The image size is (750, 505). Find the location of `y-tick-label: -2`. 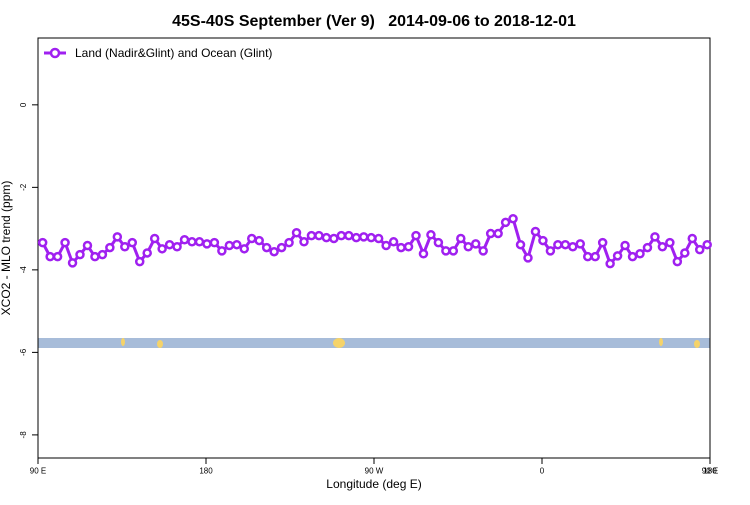

y-tick-label: -2 is located at coordinates (23, 187).